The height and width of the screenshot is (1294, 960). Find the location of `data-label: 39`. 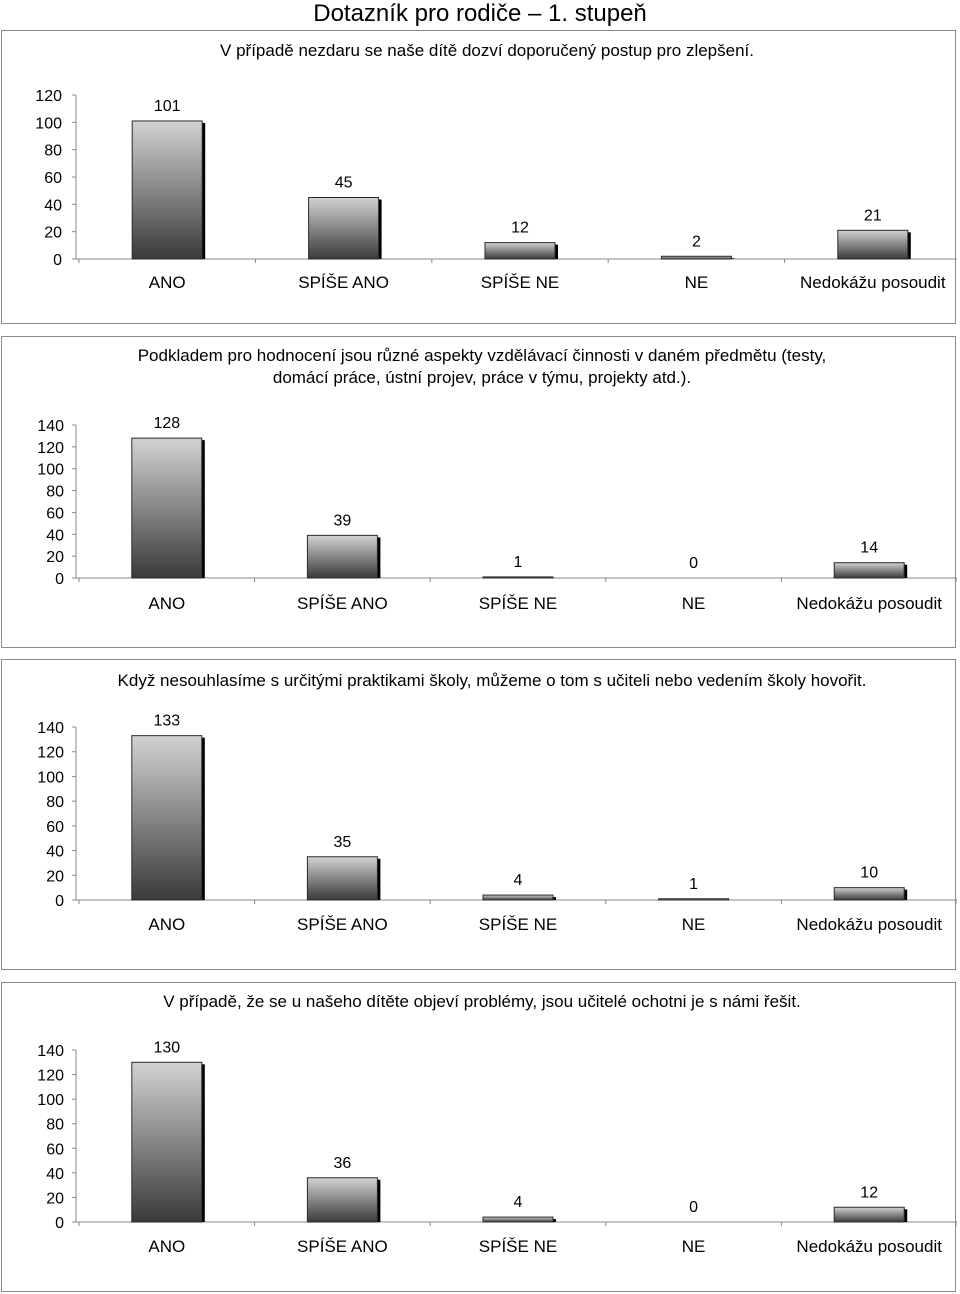

data-label: 39 is located at coordinates (343, 520).